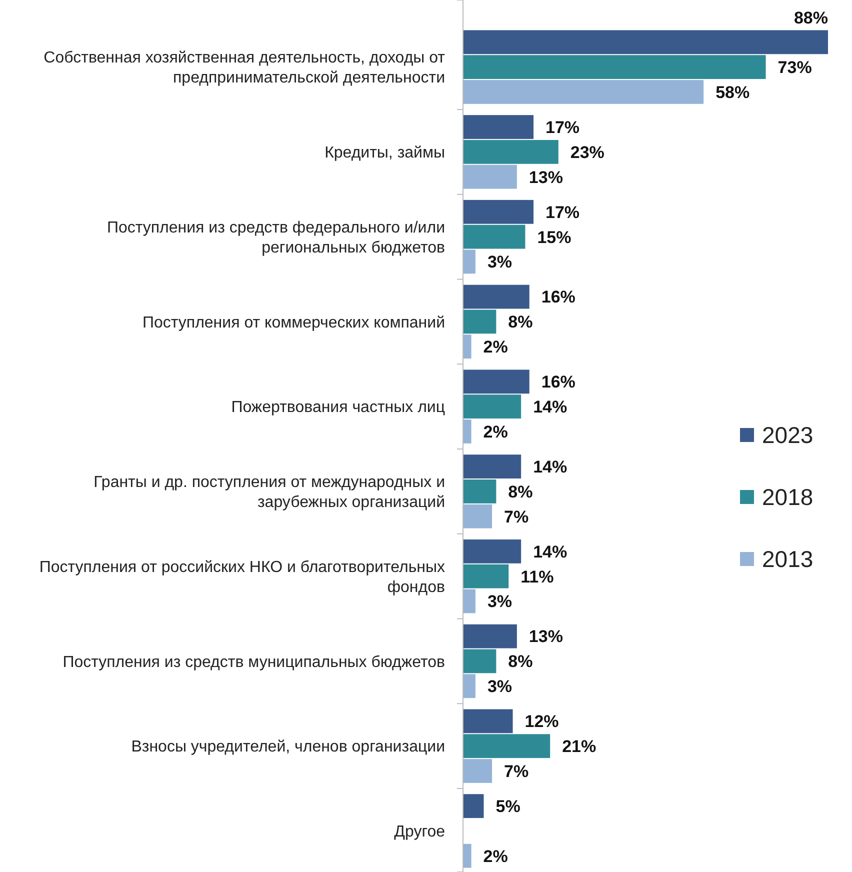 This screenshot has width=852, height=872. Describe the element at coordinates (242, 577) in the screenshot. I see `y-tick-label: Поступления от российских НКО и благотворительных фондов` at that location.